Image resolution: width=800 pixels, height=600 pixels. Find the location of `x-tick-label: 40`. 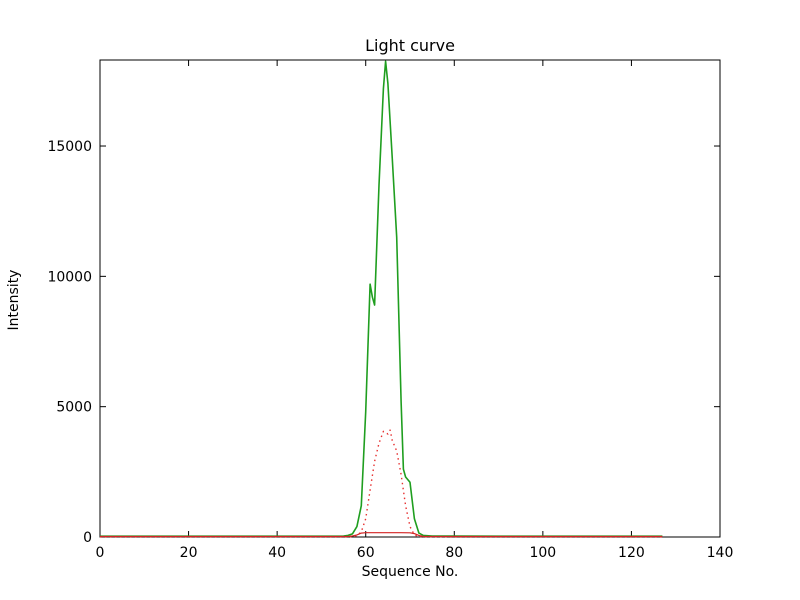

x-tick-label: 40 is located at coordinates (277, 553).